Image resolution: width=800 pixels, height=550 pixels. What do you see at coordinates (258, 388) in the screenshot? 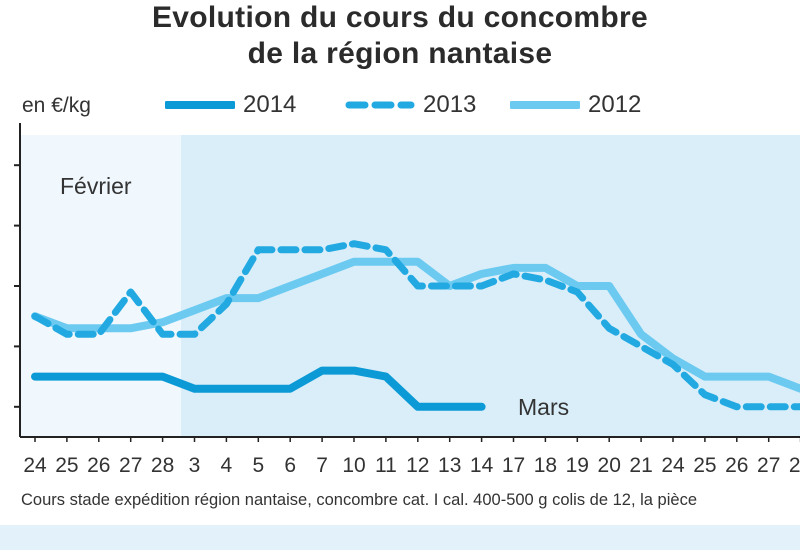
I see `series-line-2014` at bounding box center [258, 388].